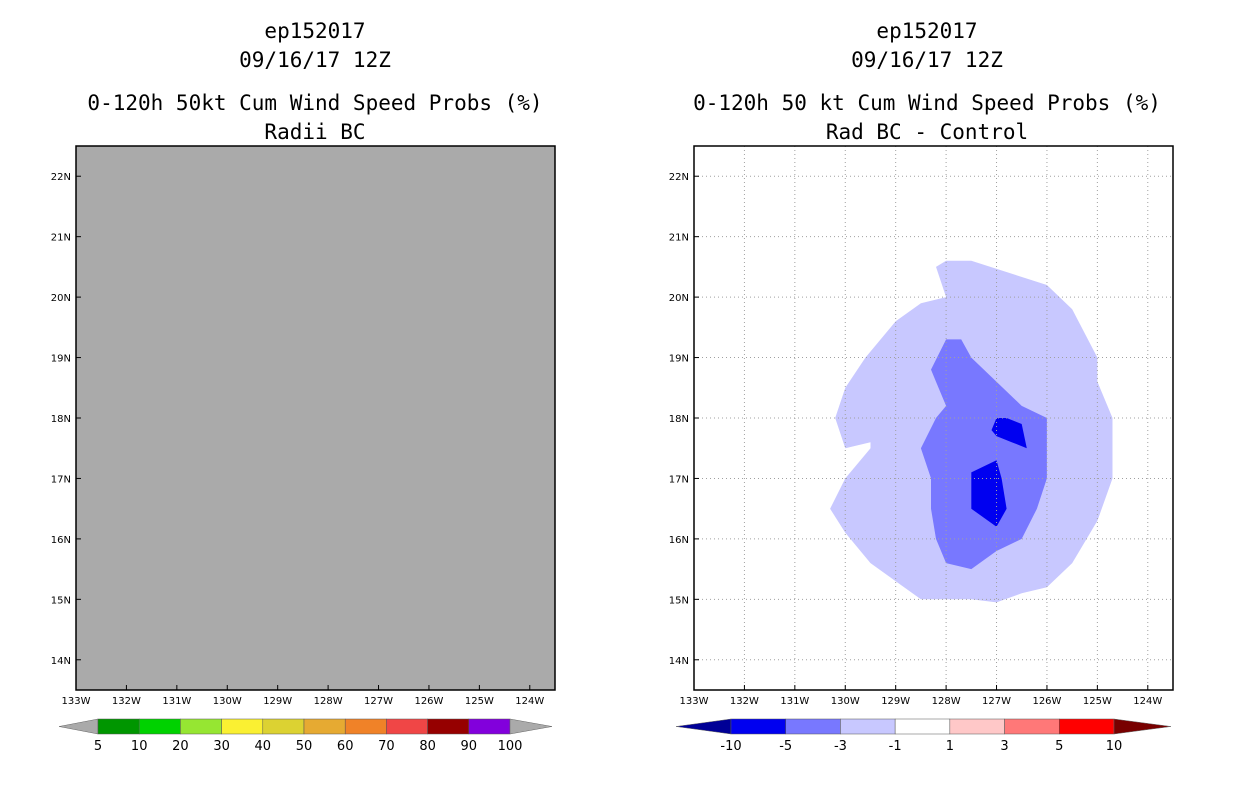 The width and height of the screenshot is (1236, 800). What do you see at coordinates (895, 746) in the screenshot?
I see `colorbar-label: -1` at bounding box center [895, 746].